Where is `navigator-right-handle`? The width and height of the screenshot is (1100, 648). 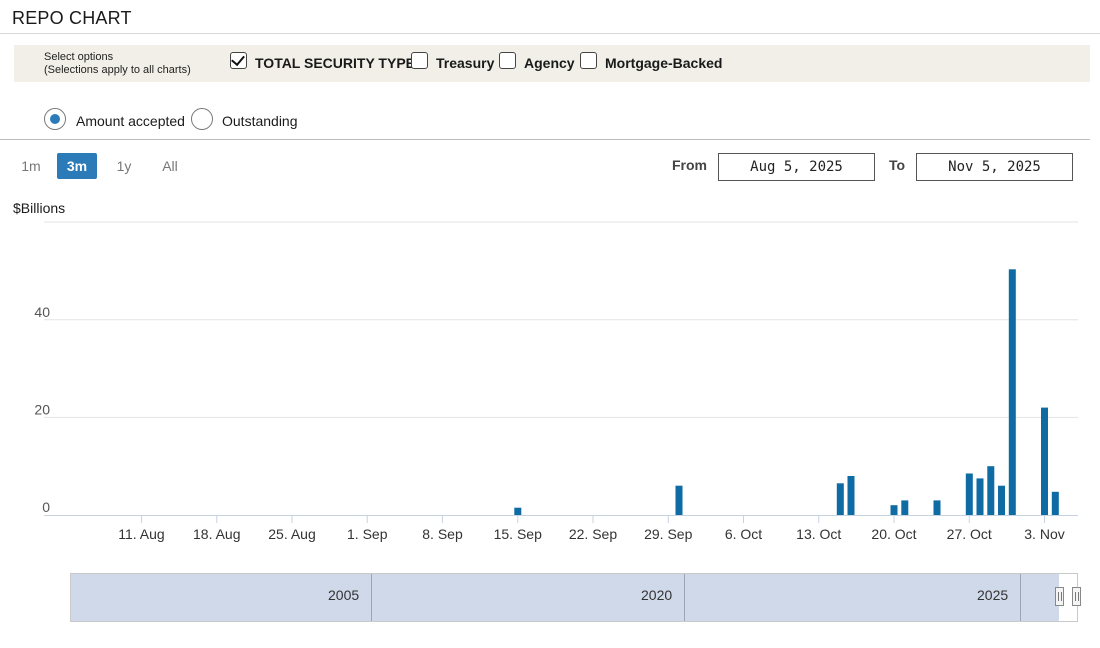 navigator-right-handle is located at coordinates (1076, 596).